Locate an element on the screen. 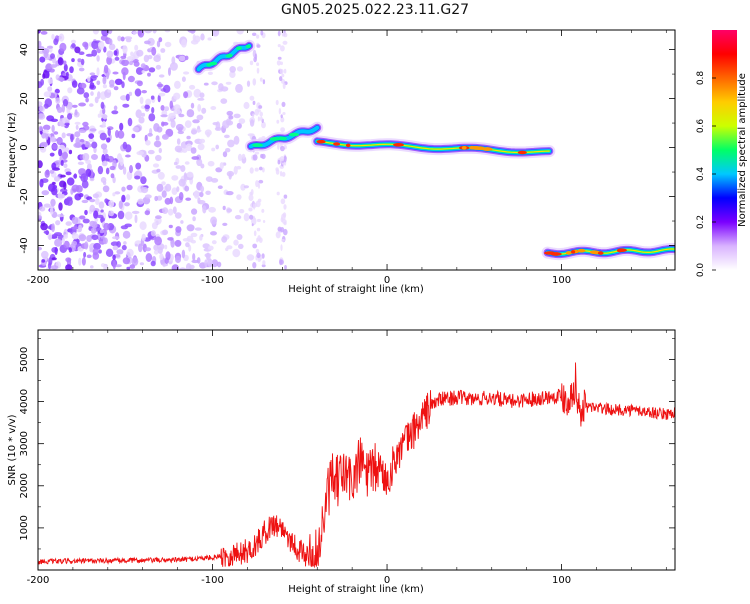 The image size is (750, 604). colorbar-ticks: 0.0 0.2 0.4 0.6 0.8 is located at coordinates (706, 174).